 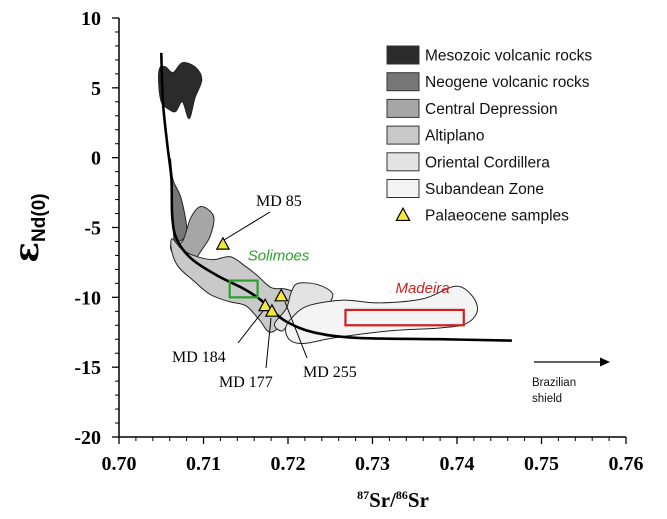 I want to click on x-axis-title: 87Sr/86Sr, so click(x=393, y=500).